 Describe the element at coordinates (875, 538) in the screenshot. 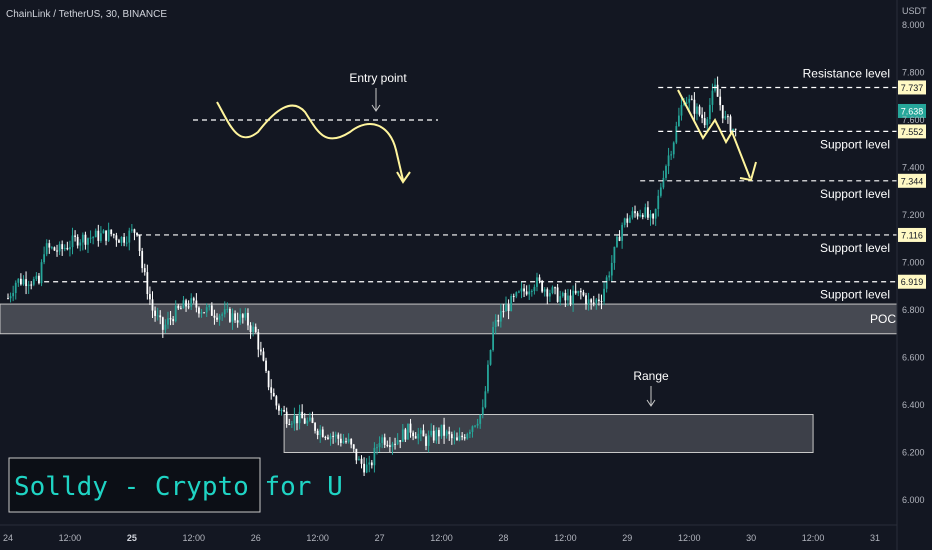

I see `x-tick-label: 31` at that location.